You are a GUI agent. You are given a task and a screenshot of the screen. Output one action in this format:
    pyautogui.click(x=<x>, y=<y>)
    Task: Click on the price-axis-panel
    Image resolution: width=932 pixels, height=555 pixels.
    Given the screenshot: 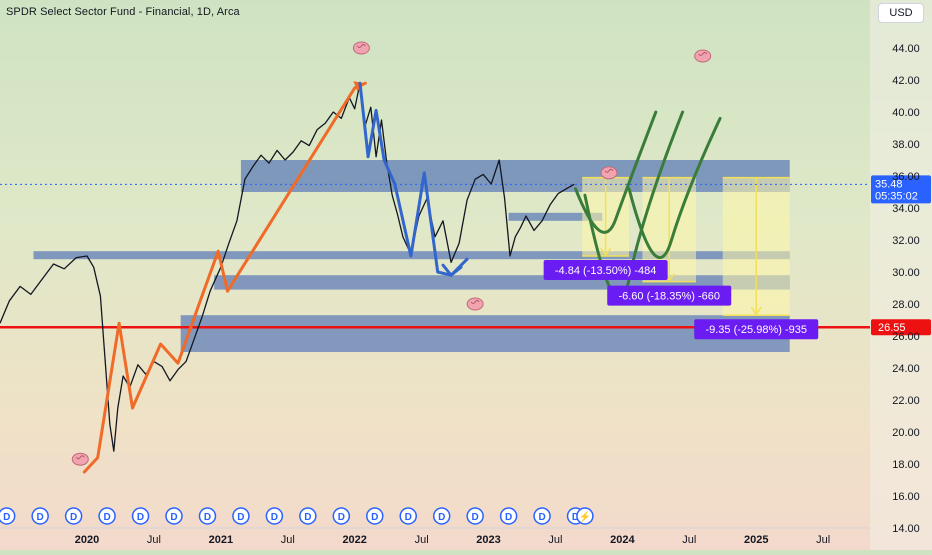 What is the action you would take?
    pyautogui.click(x=901, y=275)
    